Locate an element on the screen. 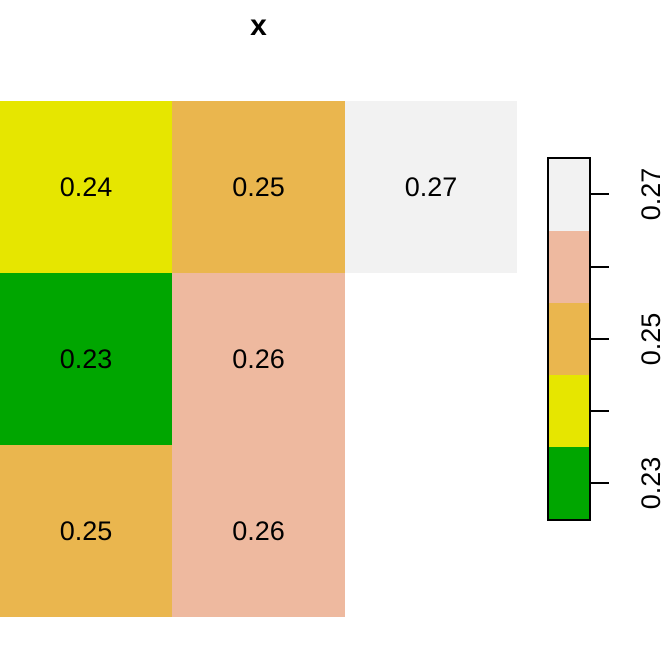 This screenshot has height=672, width=672. color-legend is located at coordinates (569, 339).